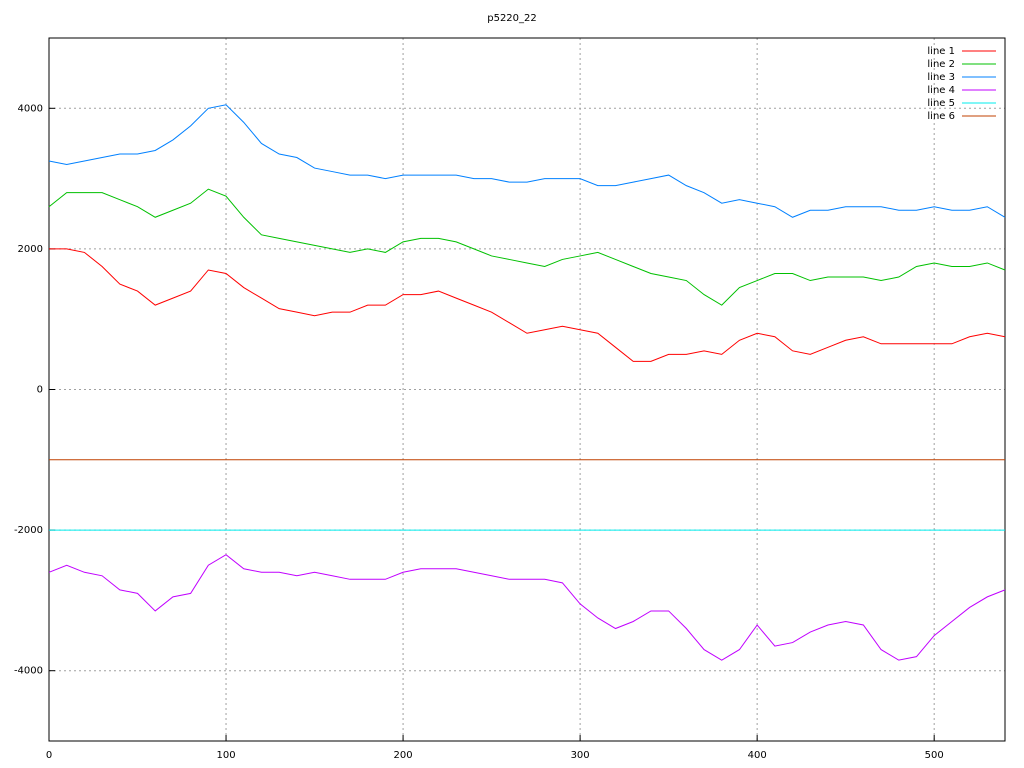 This screenshot has height=768, width=1024. What do you see at coordinates (30, 108) in the screenshot?
I see `y-tick-label: 4000` at bounding box center [30, 108].